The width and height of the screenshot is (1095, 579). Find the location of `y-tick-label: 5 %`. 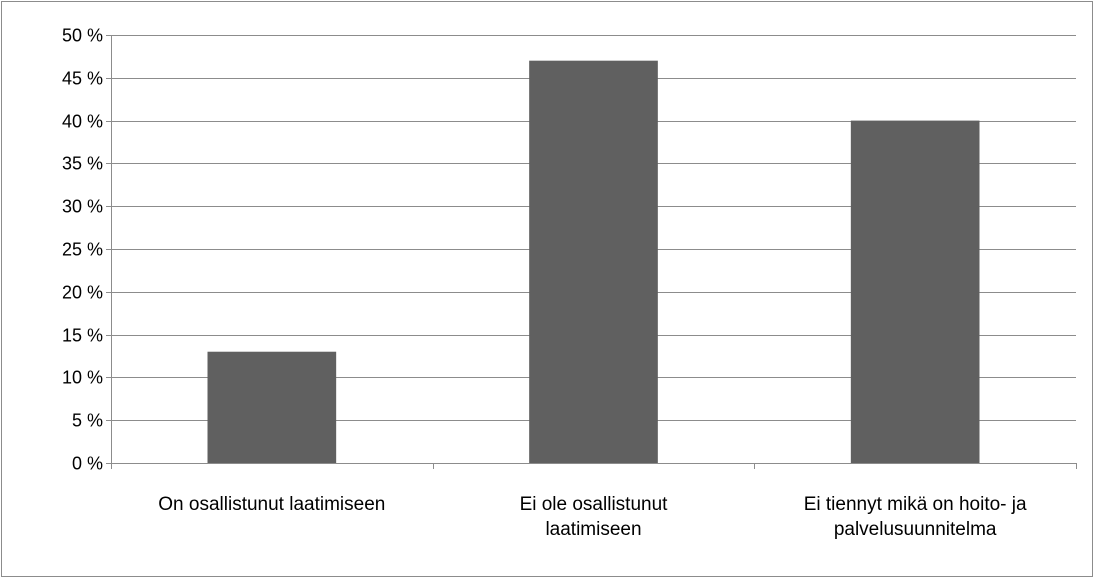

y-tick-label: 5 % is located at coordinates (87, 421).